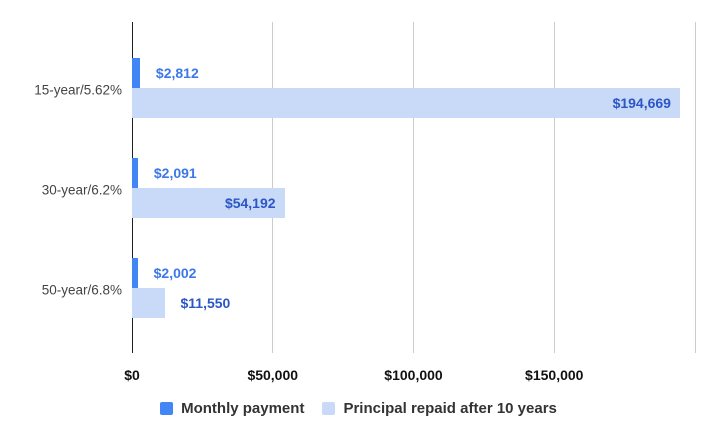 This screenshot has height=444, width=717. I want to click on bar-value-label: $194,669, so click(641, 103).